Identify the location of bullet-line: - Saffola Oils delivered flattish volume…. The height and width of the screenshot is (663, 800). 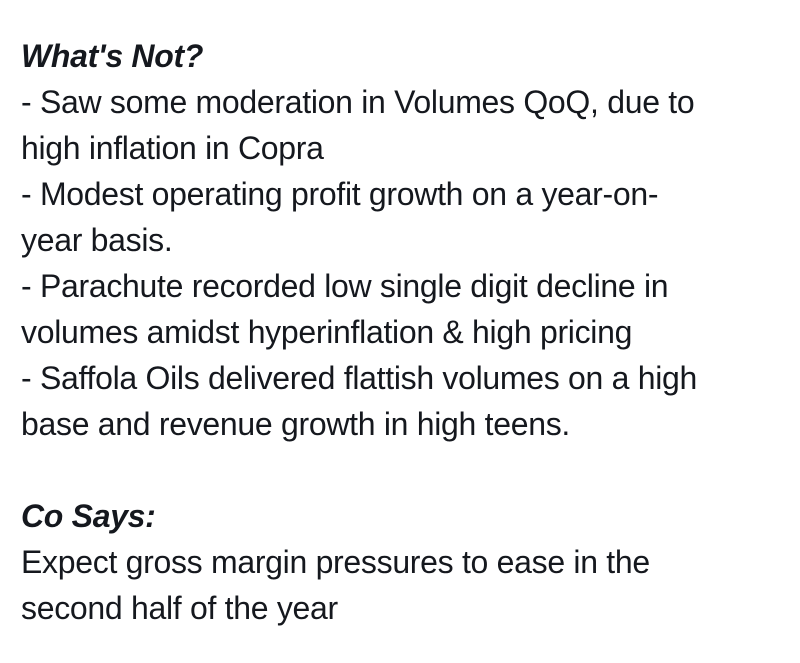
(359, 378).